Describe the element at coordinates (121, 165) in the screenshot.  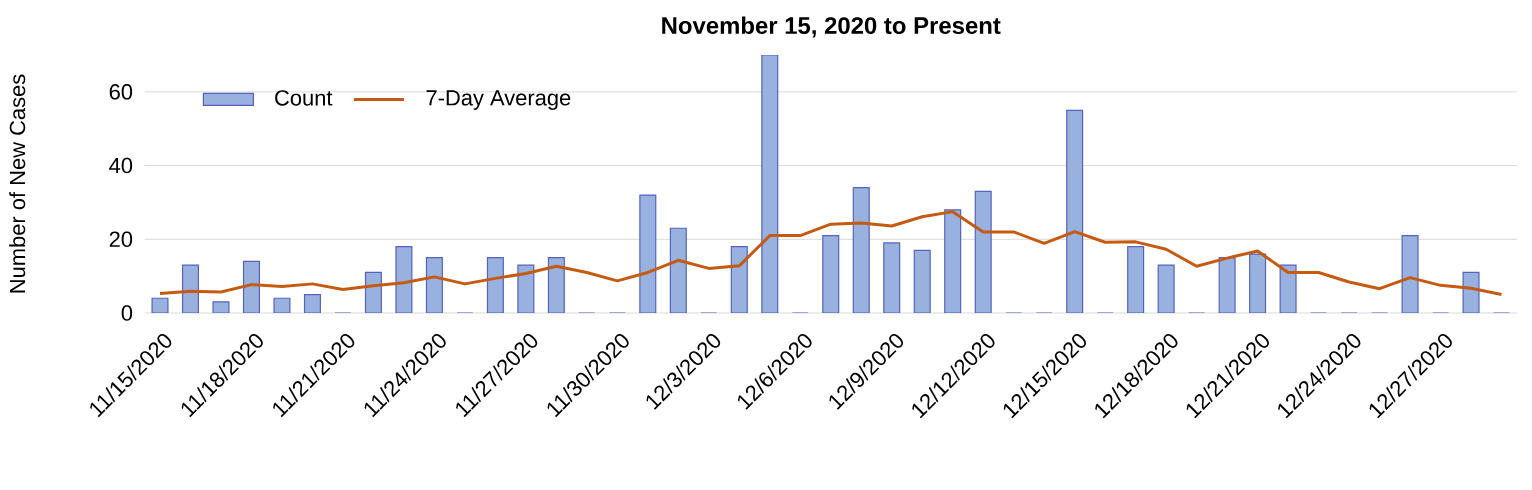
I see `y-tick-label: 40` at that location.